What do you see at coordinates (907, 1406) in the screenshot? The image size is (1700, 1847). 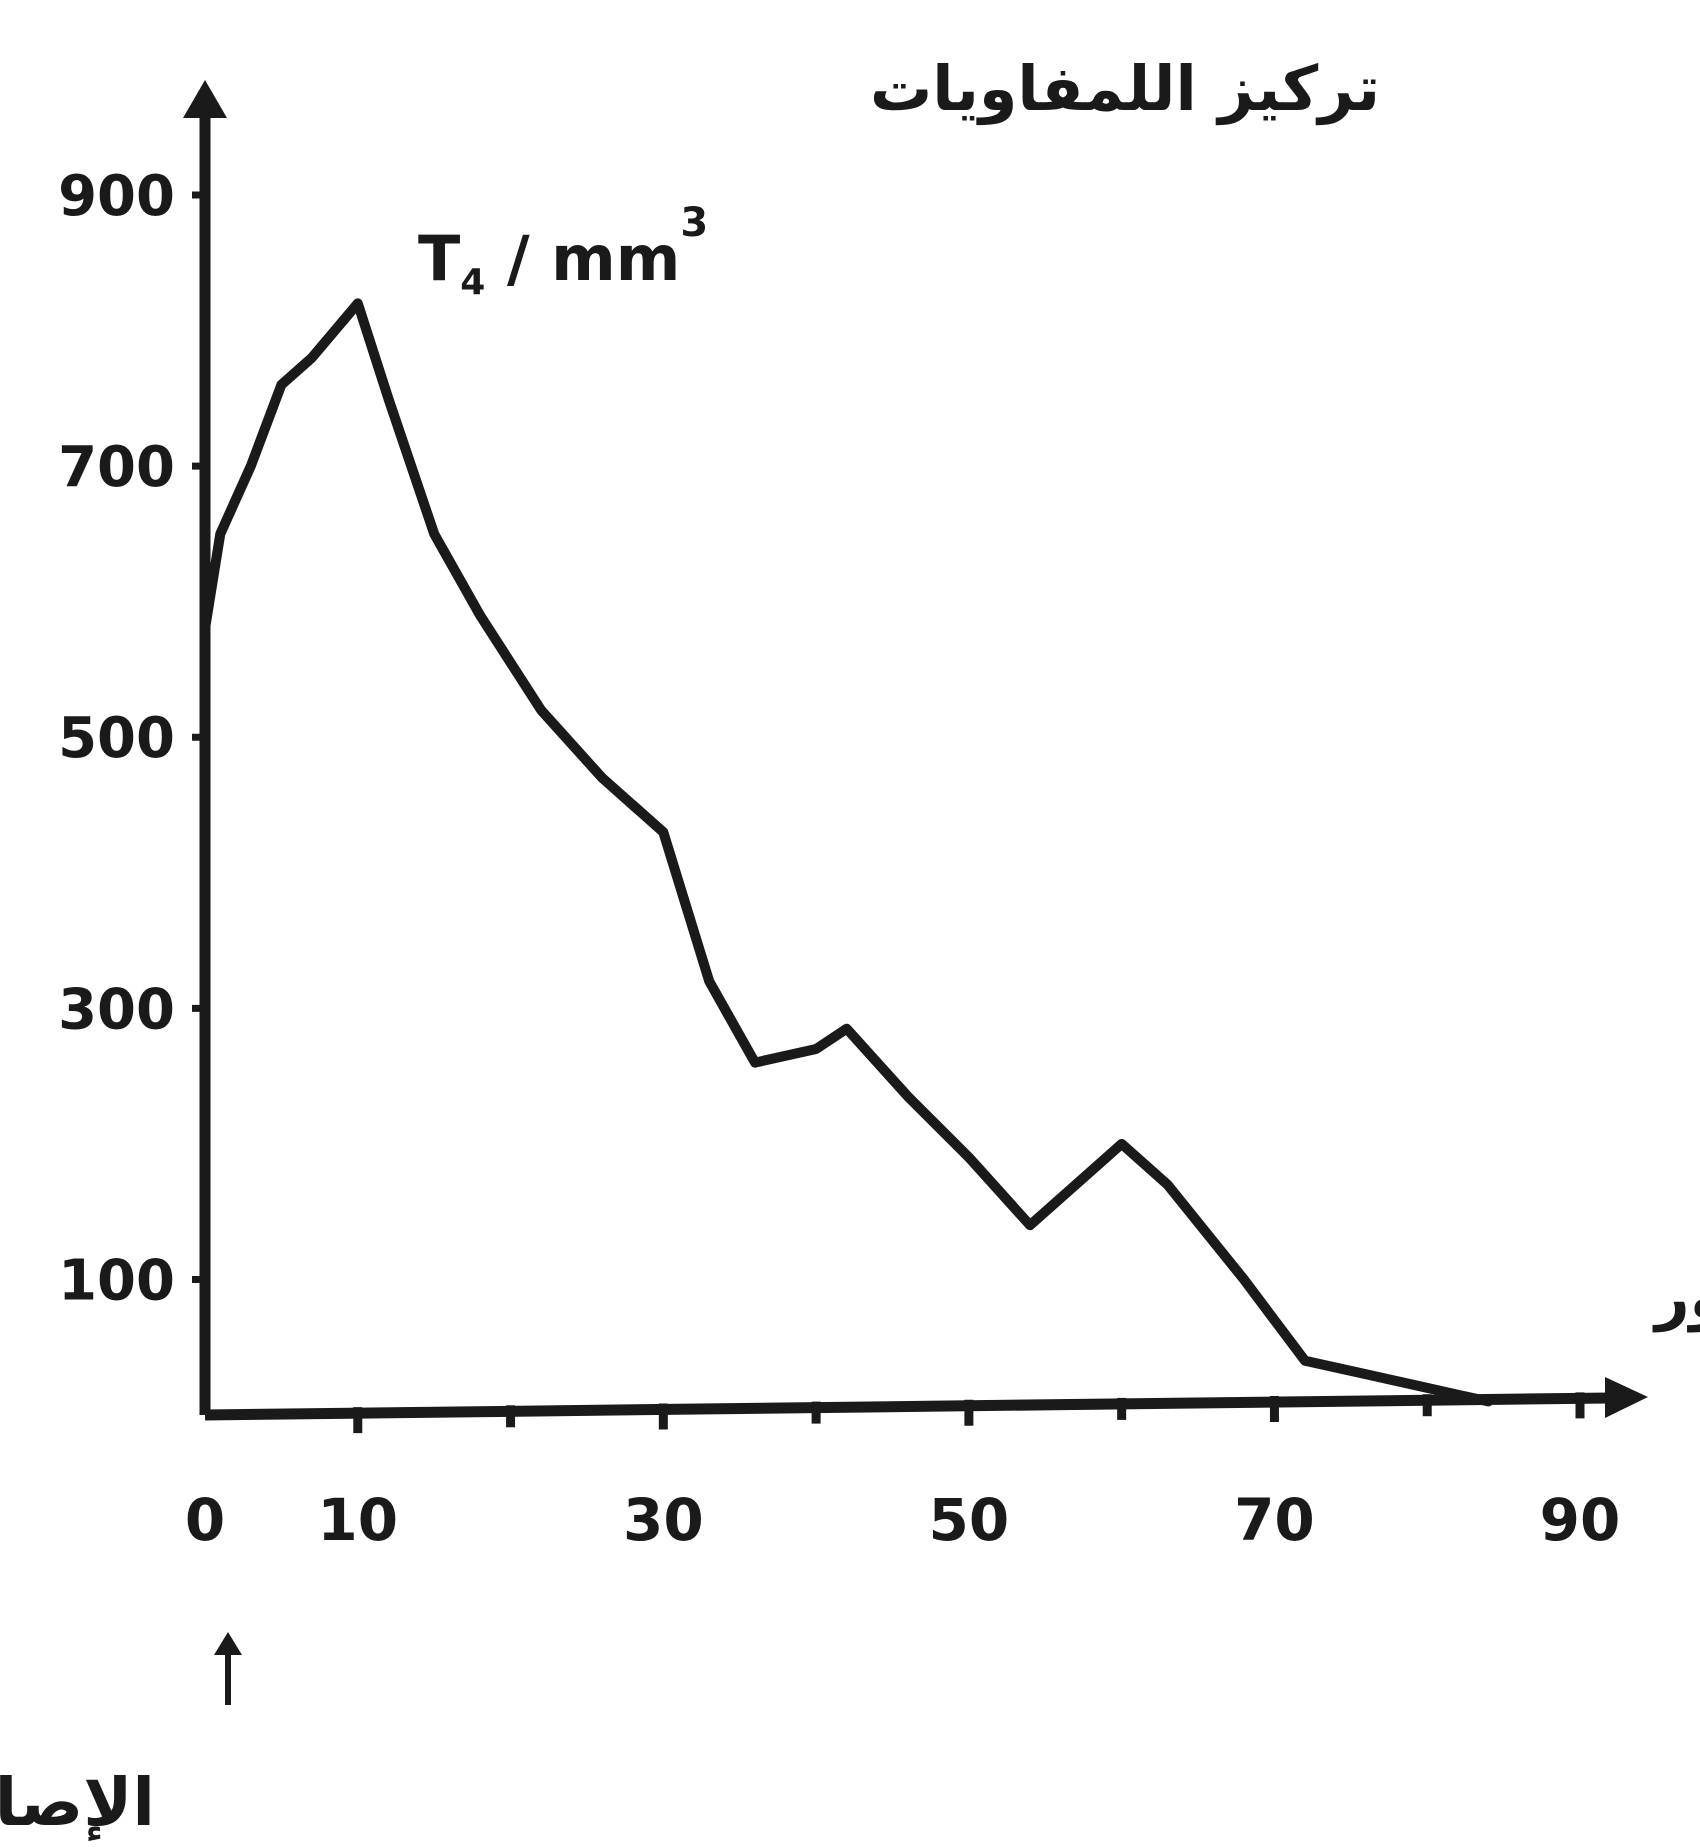 I see `x-axis-line` at bounding box center [907, 1406].